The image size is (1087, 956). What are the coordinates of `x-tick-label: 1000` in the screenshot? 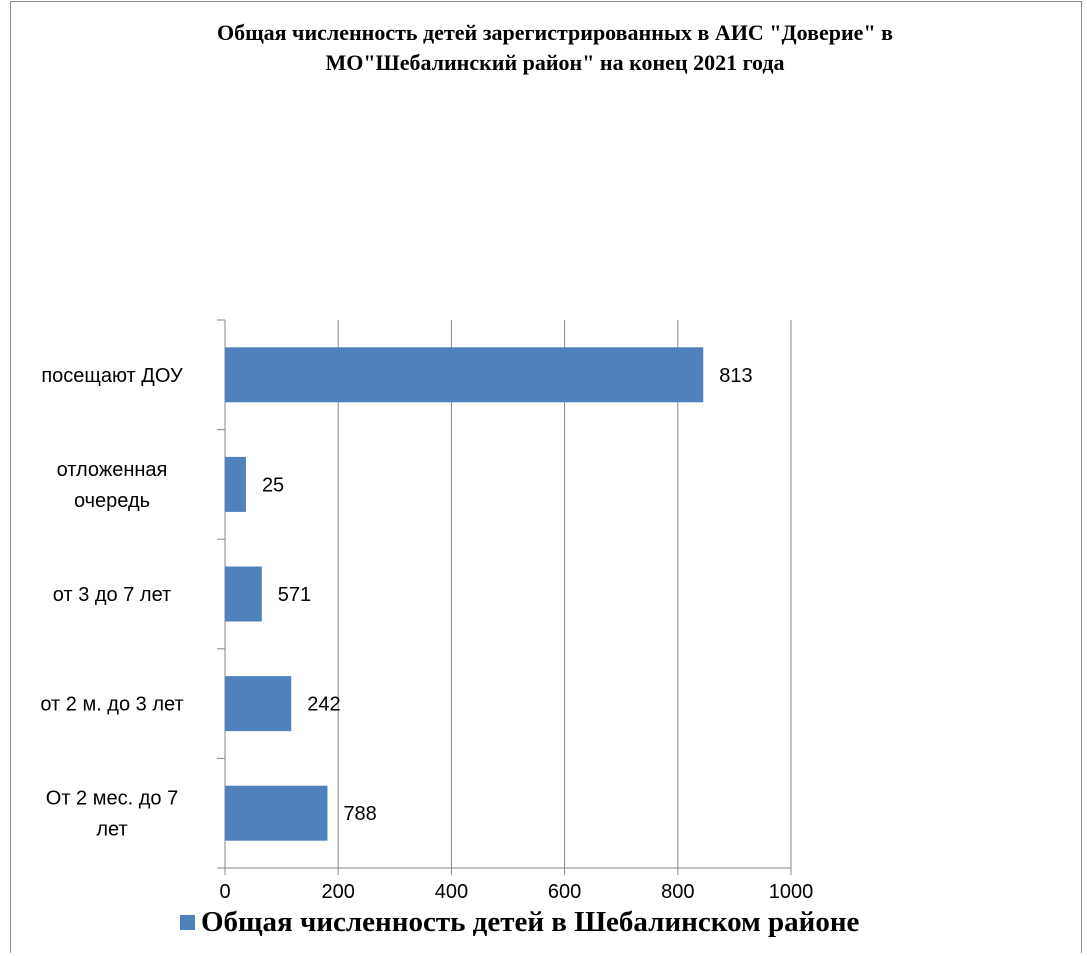 It's located at (791, 892).